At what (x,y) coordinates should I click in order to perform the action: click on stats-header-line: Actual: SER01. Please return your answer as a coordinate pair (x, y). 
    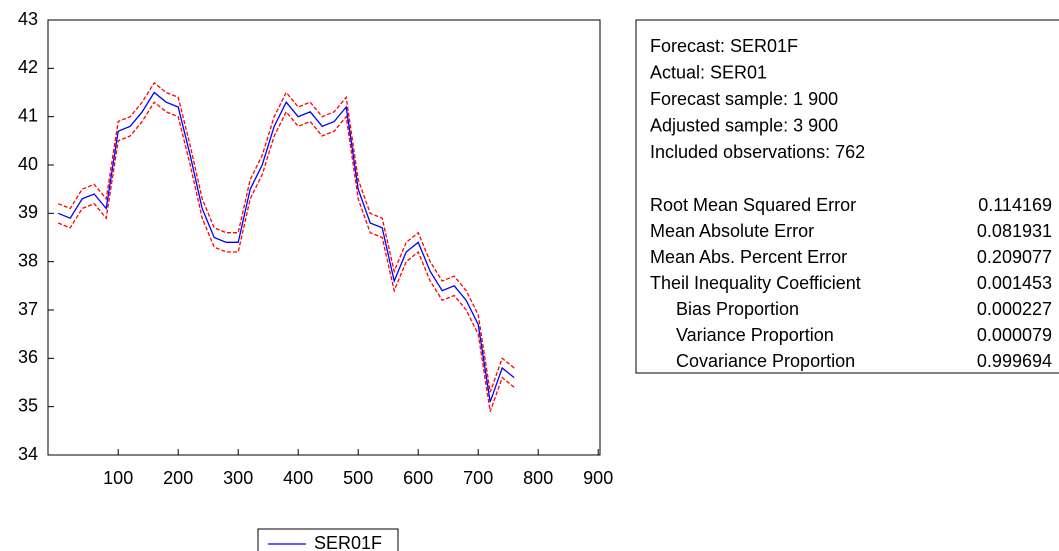
    Looking at the image, I should click on (708, 72).